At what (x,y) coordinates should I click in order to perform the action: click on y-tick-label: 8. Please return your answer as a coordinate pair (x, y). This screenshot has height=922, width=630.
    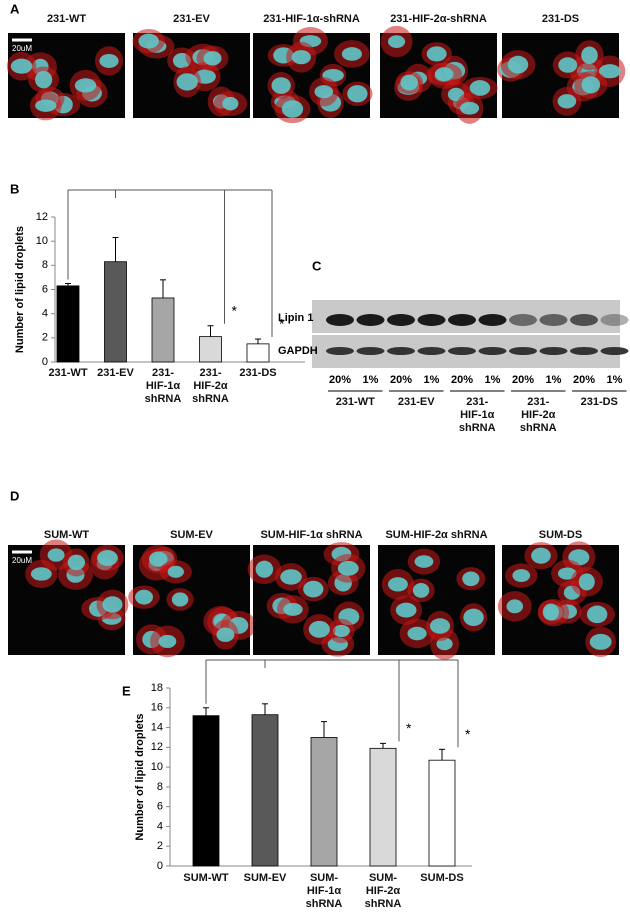
    Looking at the image, I should click on (160, 787).